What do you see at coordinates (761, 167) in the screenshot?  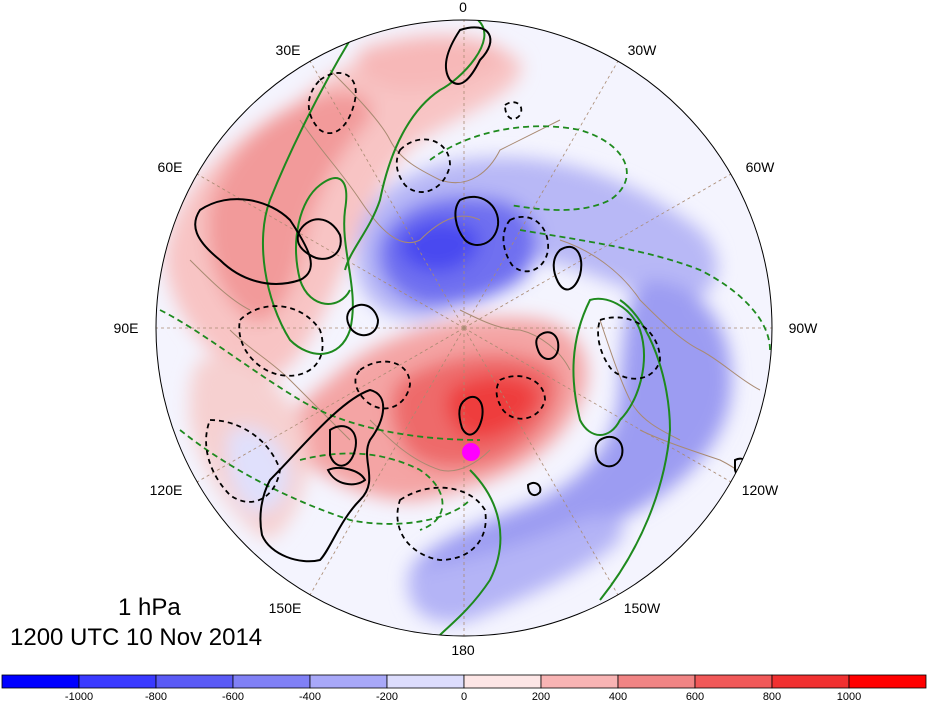 I see `lon-label-60w: 60W` at bounding box center [761, 167].